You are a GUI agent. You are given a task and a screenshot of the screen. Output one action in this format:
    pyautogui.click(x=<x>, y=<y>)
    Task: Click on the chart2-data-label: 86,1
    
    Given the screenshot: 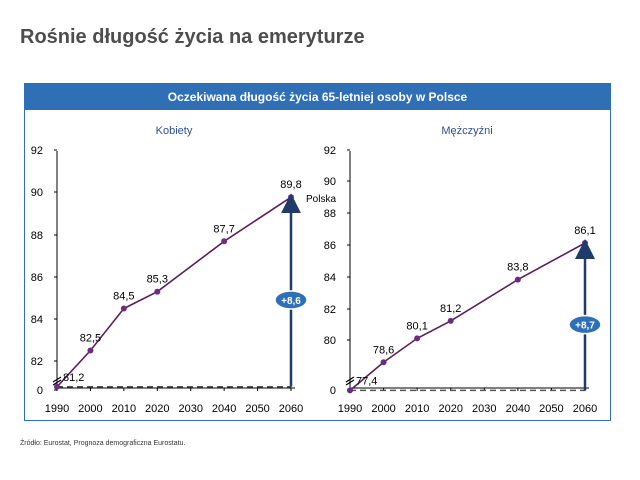 What is the action you would take?
    pyautogui.click(x=584, y=231)
    